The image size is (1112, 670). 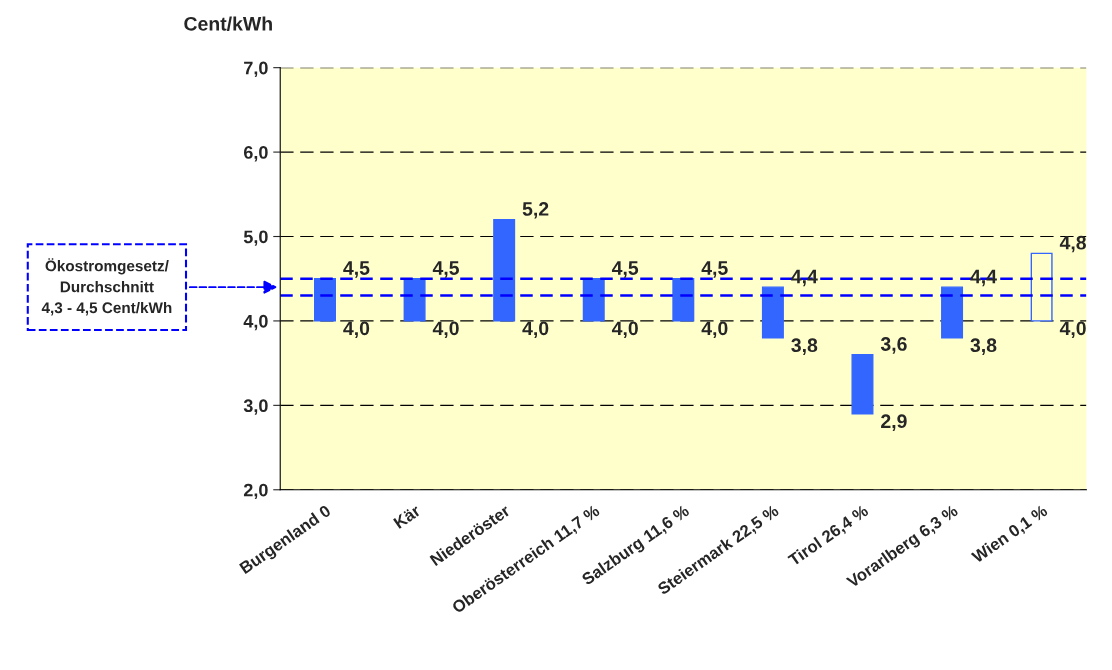 I want to click on x-tick-label: Wien 0,1 %, so click(x=1010, y=534).